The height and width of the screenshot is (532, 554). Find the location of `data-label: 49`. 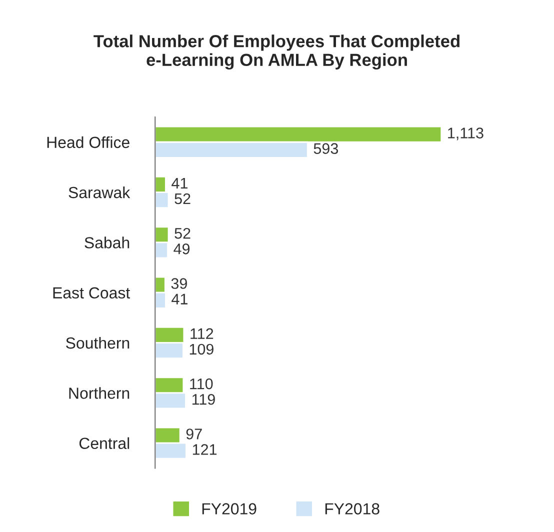

data-label: 49 is located at coordinates (182, 248).